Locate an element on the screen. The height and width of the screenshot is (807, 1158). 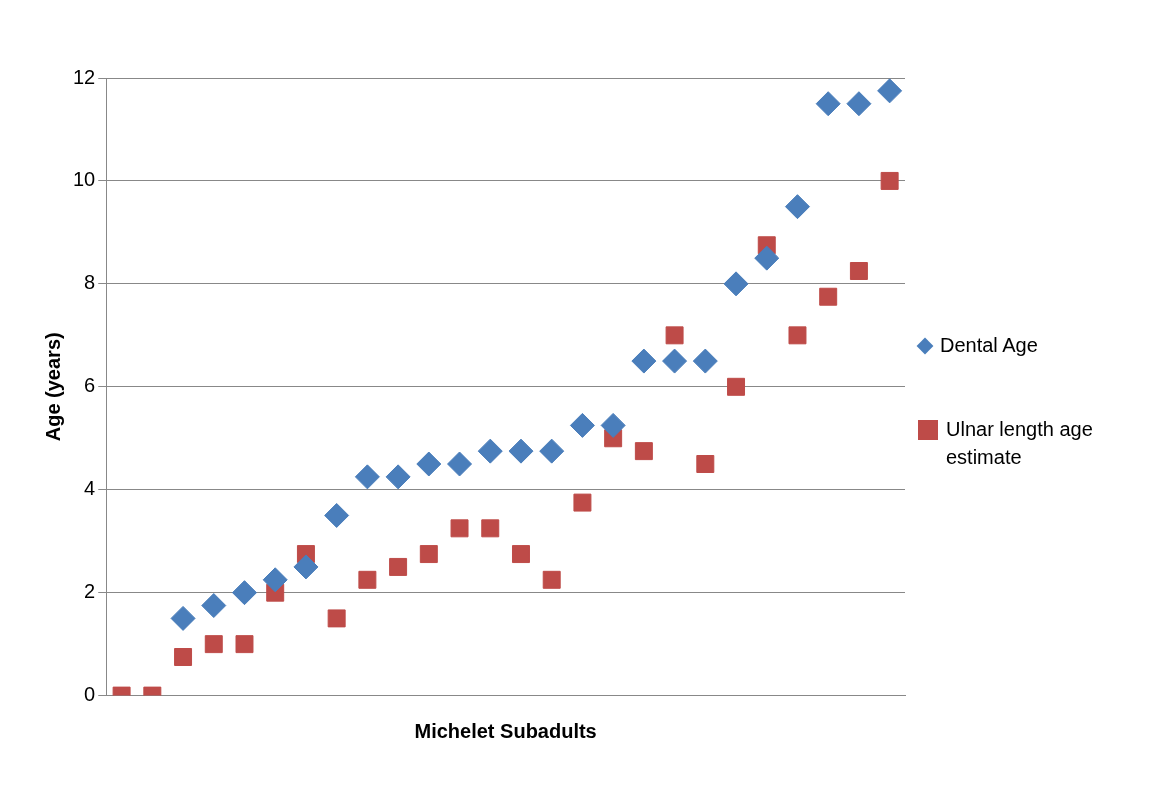
x-axis-title: Michelet Subadults is located at coordinates (505, 730).